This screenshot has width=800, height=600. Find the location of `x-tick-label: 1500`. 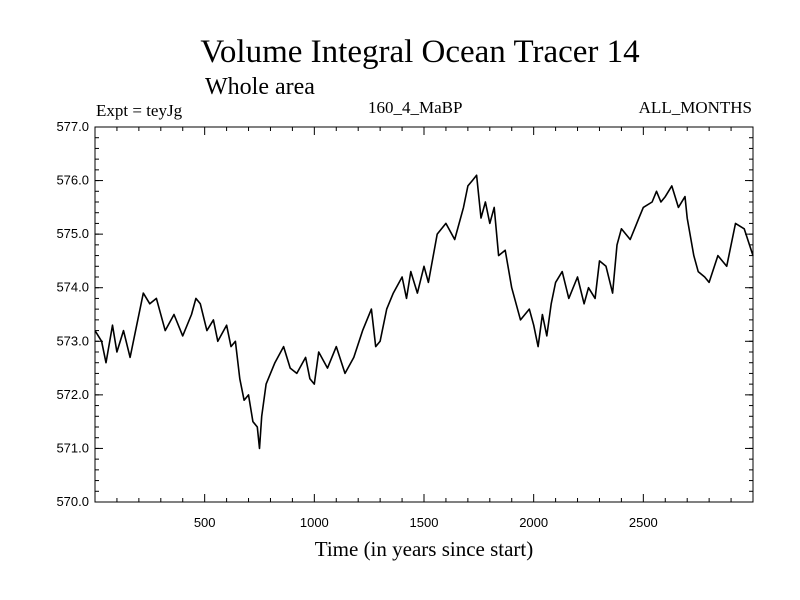

x-tick-label: 1500 is located at coordinates (424, 522).